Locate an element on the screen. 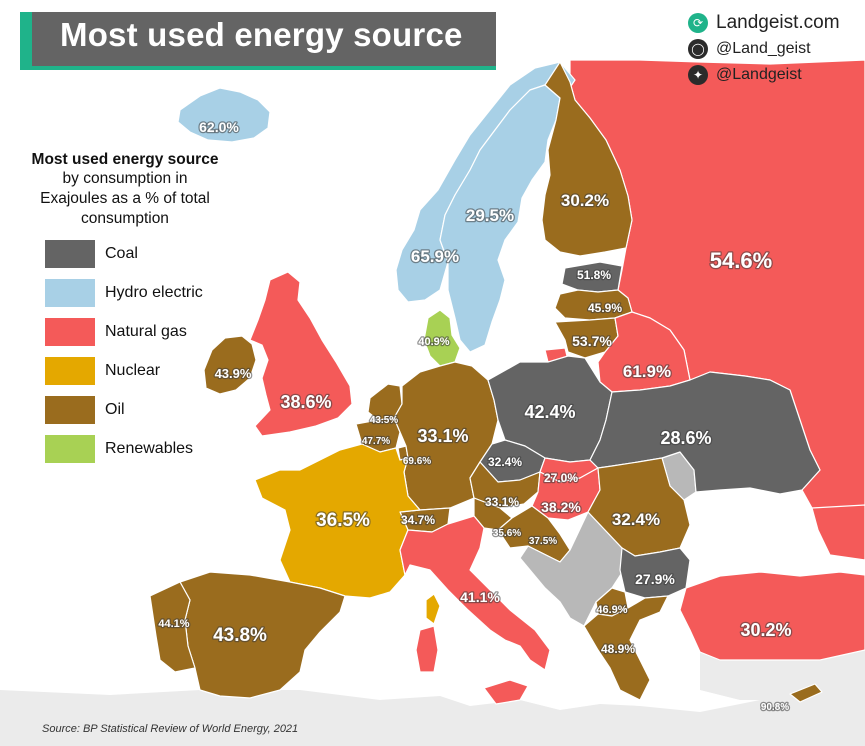 This screenshot has width=865, height=746. label-poland: 42.4% is located at coordinates (549, 412).